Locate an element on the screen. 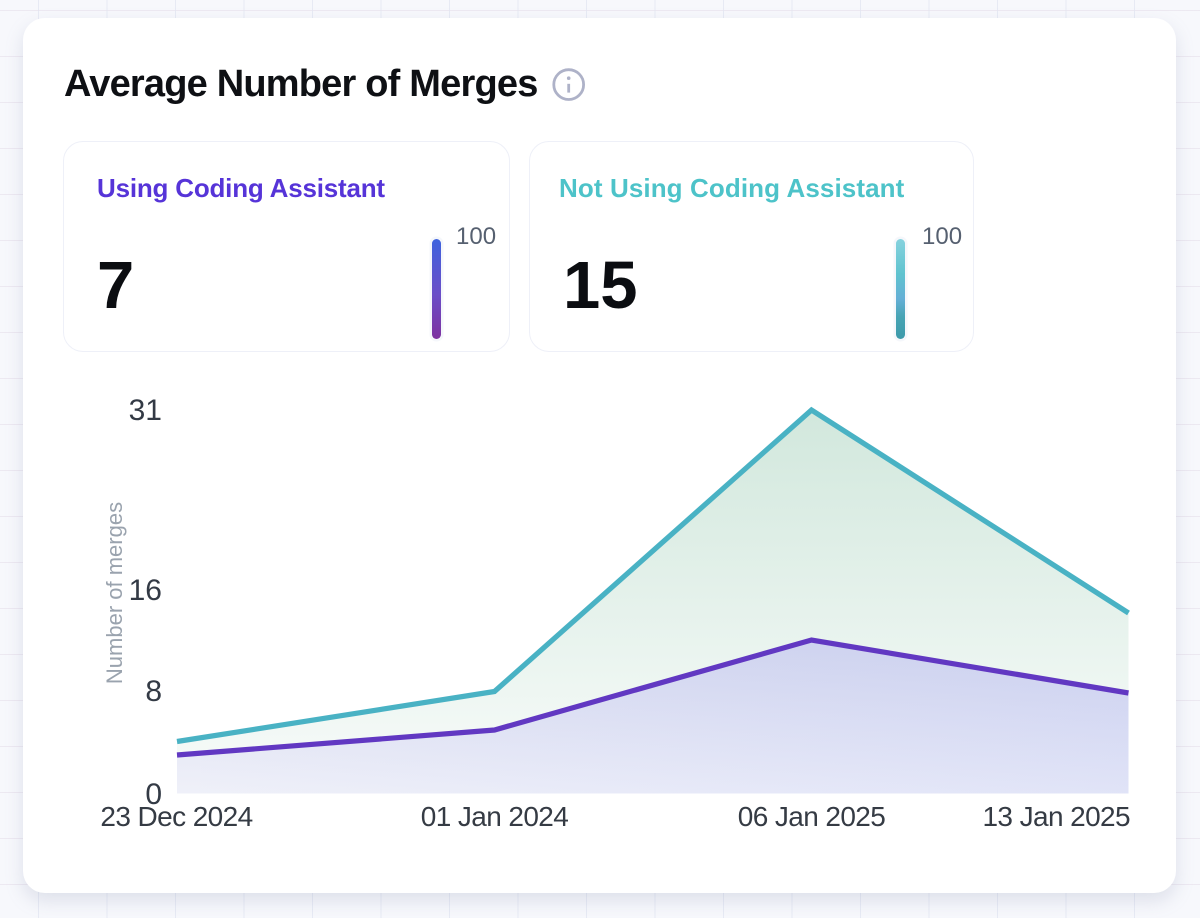 This screenshot has height=918, width=1200. svg-text: 16 is located at coordinates (145, 590).